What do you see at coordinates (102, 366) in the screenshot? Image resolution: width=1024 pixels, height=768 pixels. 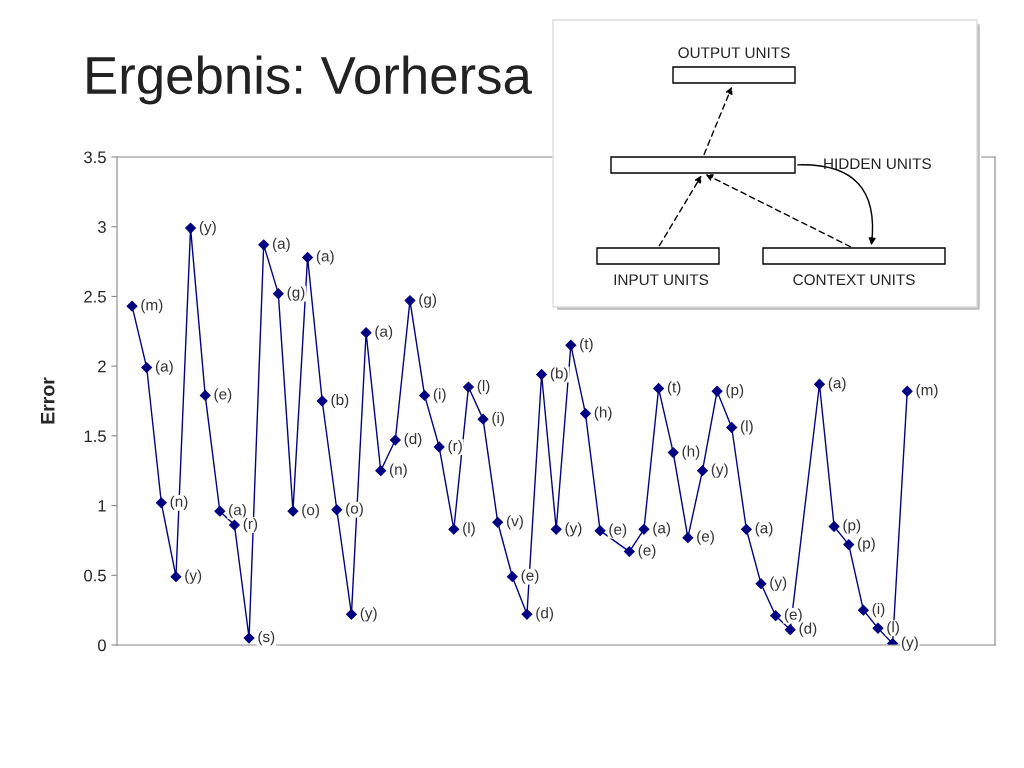 I see `y-tick-label: 2` at bounding box center [102, 366].